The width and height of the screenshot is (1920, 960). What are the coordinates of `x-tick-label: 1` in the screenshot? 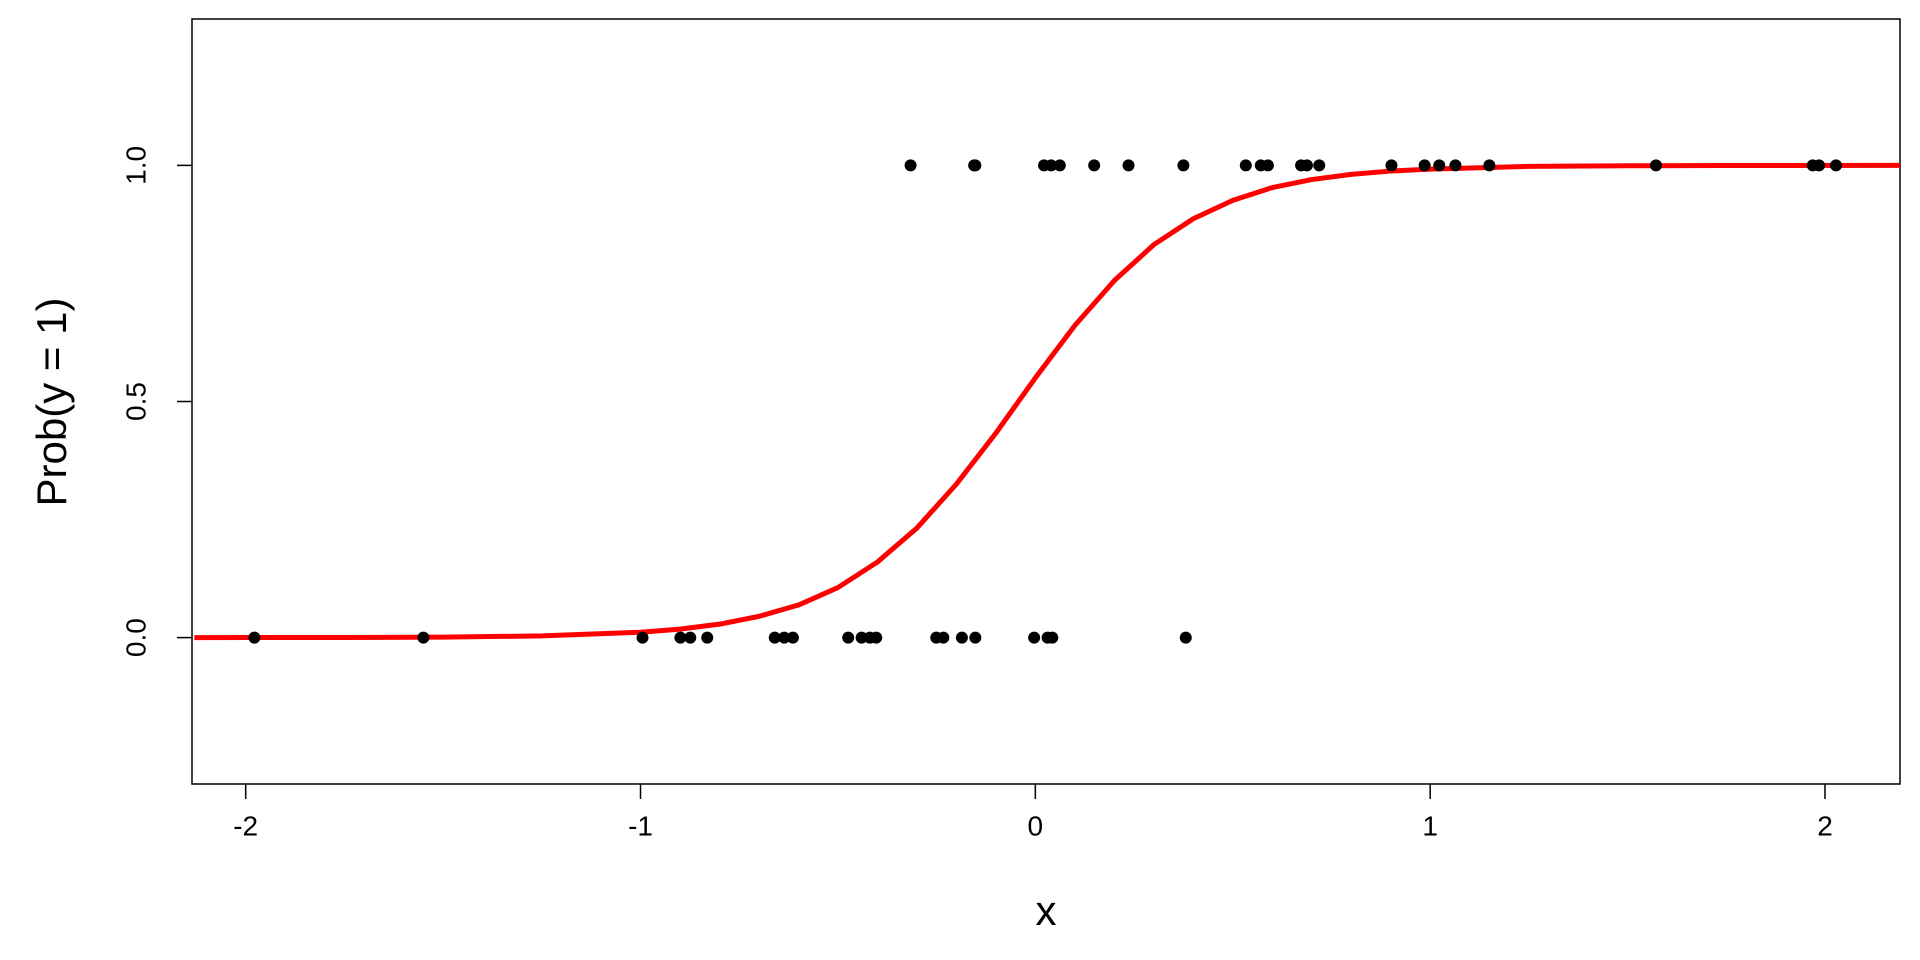 It's located at (1430, 825).